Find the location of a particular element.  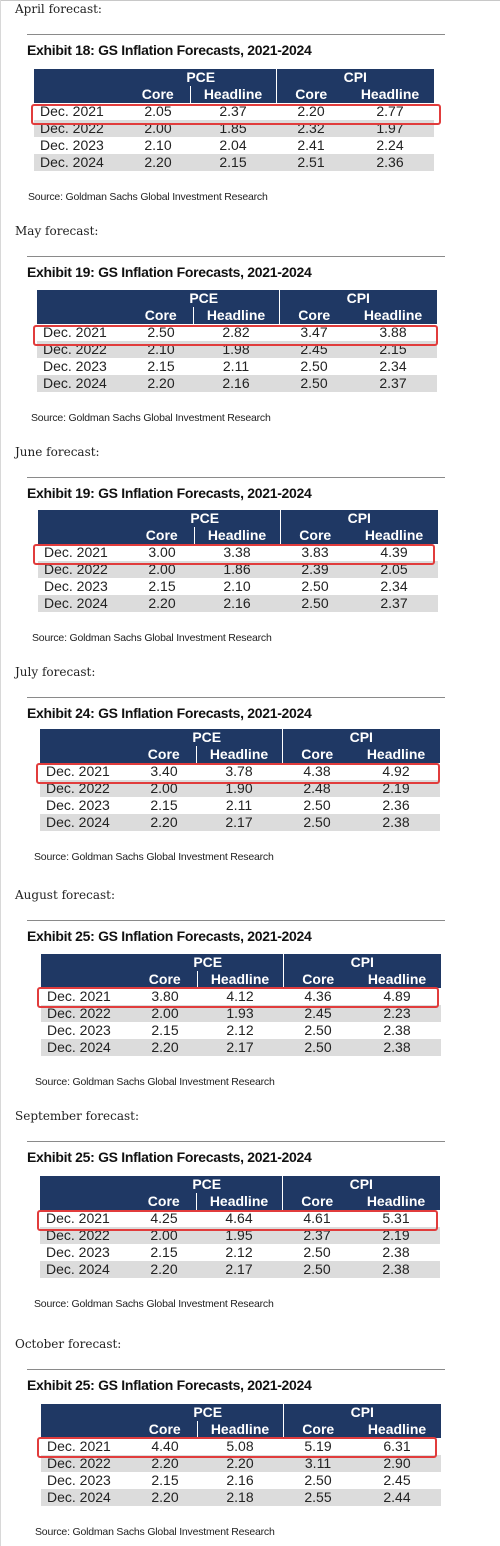

table-row: Dec. 2021 3.80 4.12 4.36 4.89 is located at coordinates (241, 996).